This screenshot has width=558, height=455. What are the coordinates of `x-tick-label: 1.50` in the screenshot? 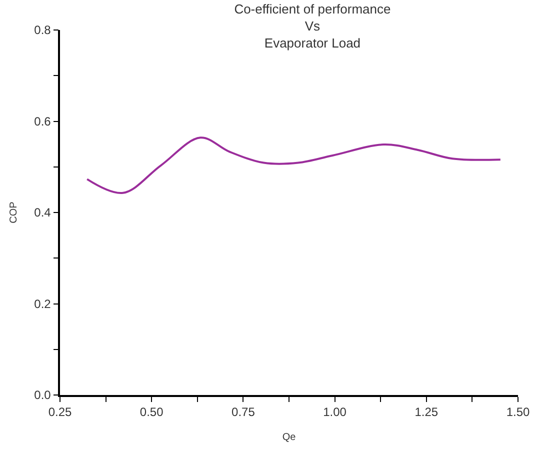 It's located at (518, 412).